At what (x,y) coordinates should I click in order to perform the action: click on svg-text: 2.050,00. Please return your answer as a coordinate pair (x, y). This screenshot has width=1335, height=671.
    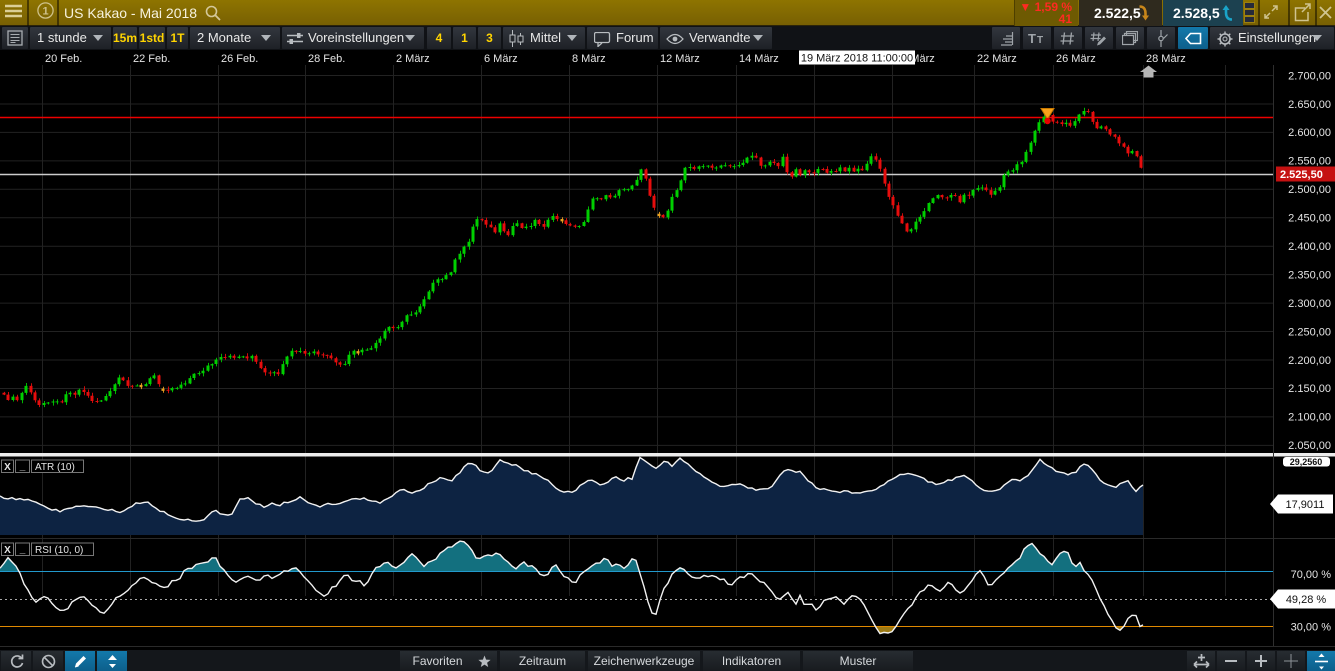
    Looking at the image, I should click on (1309, 446).